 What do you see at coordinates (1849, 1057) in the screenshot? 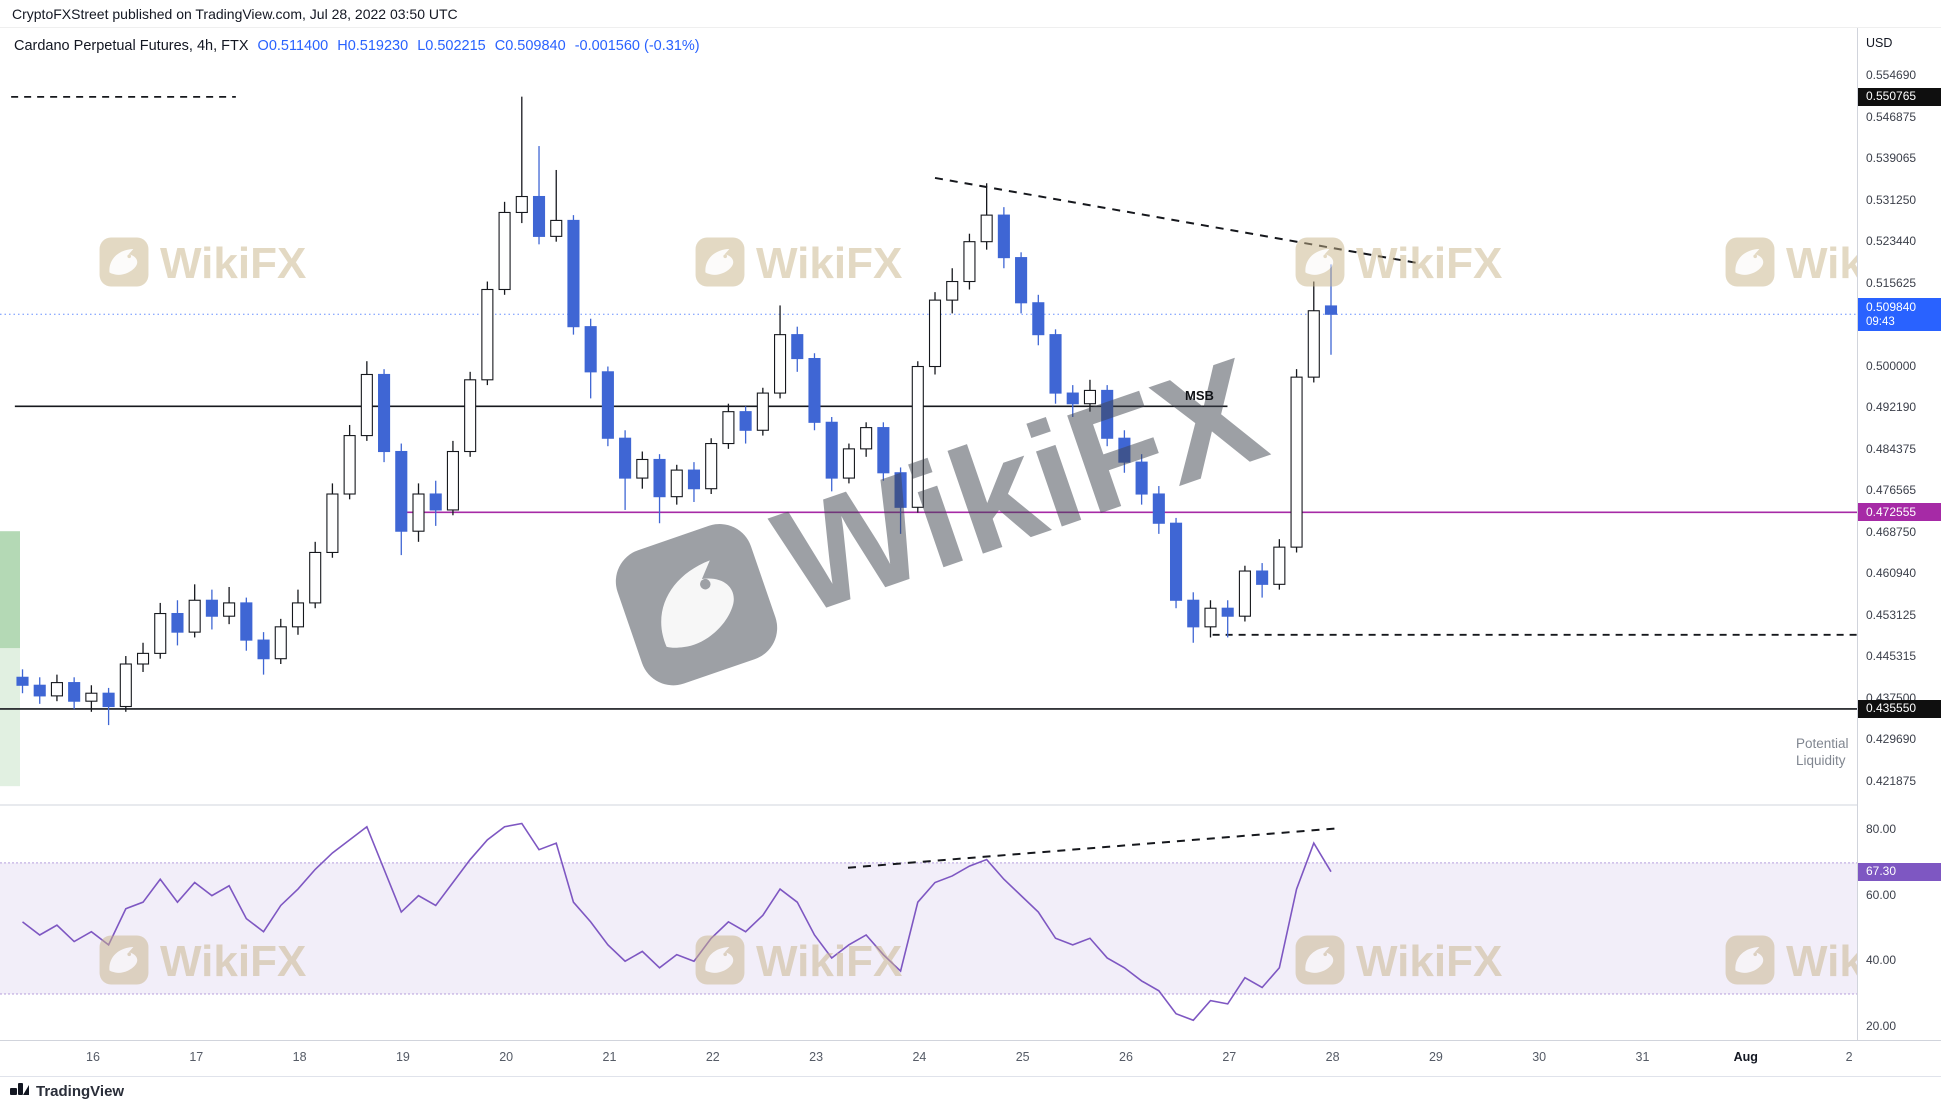
I see `time-axis-label: 2` at bounding box center [1849, 1057].